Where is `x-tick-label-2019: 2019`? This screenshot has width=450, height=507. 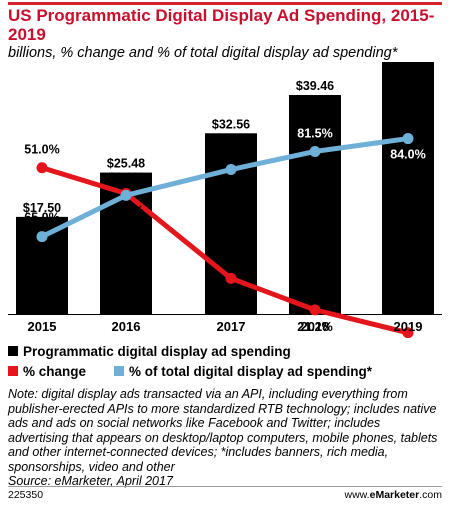
x-tick-label-2019: 2019 is located at coordinates (408, 326).